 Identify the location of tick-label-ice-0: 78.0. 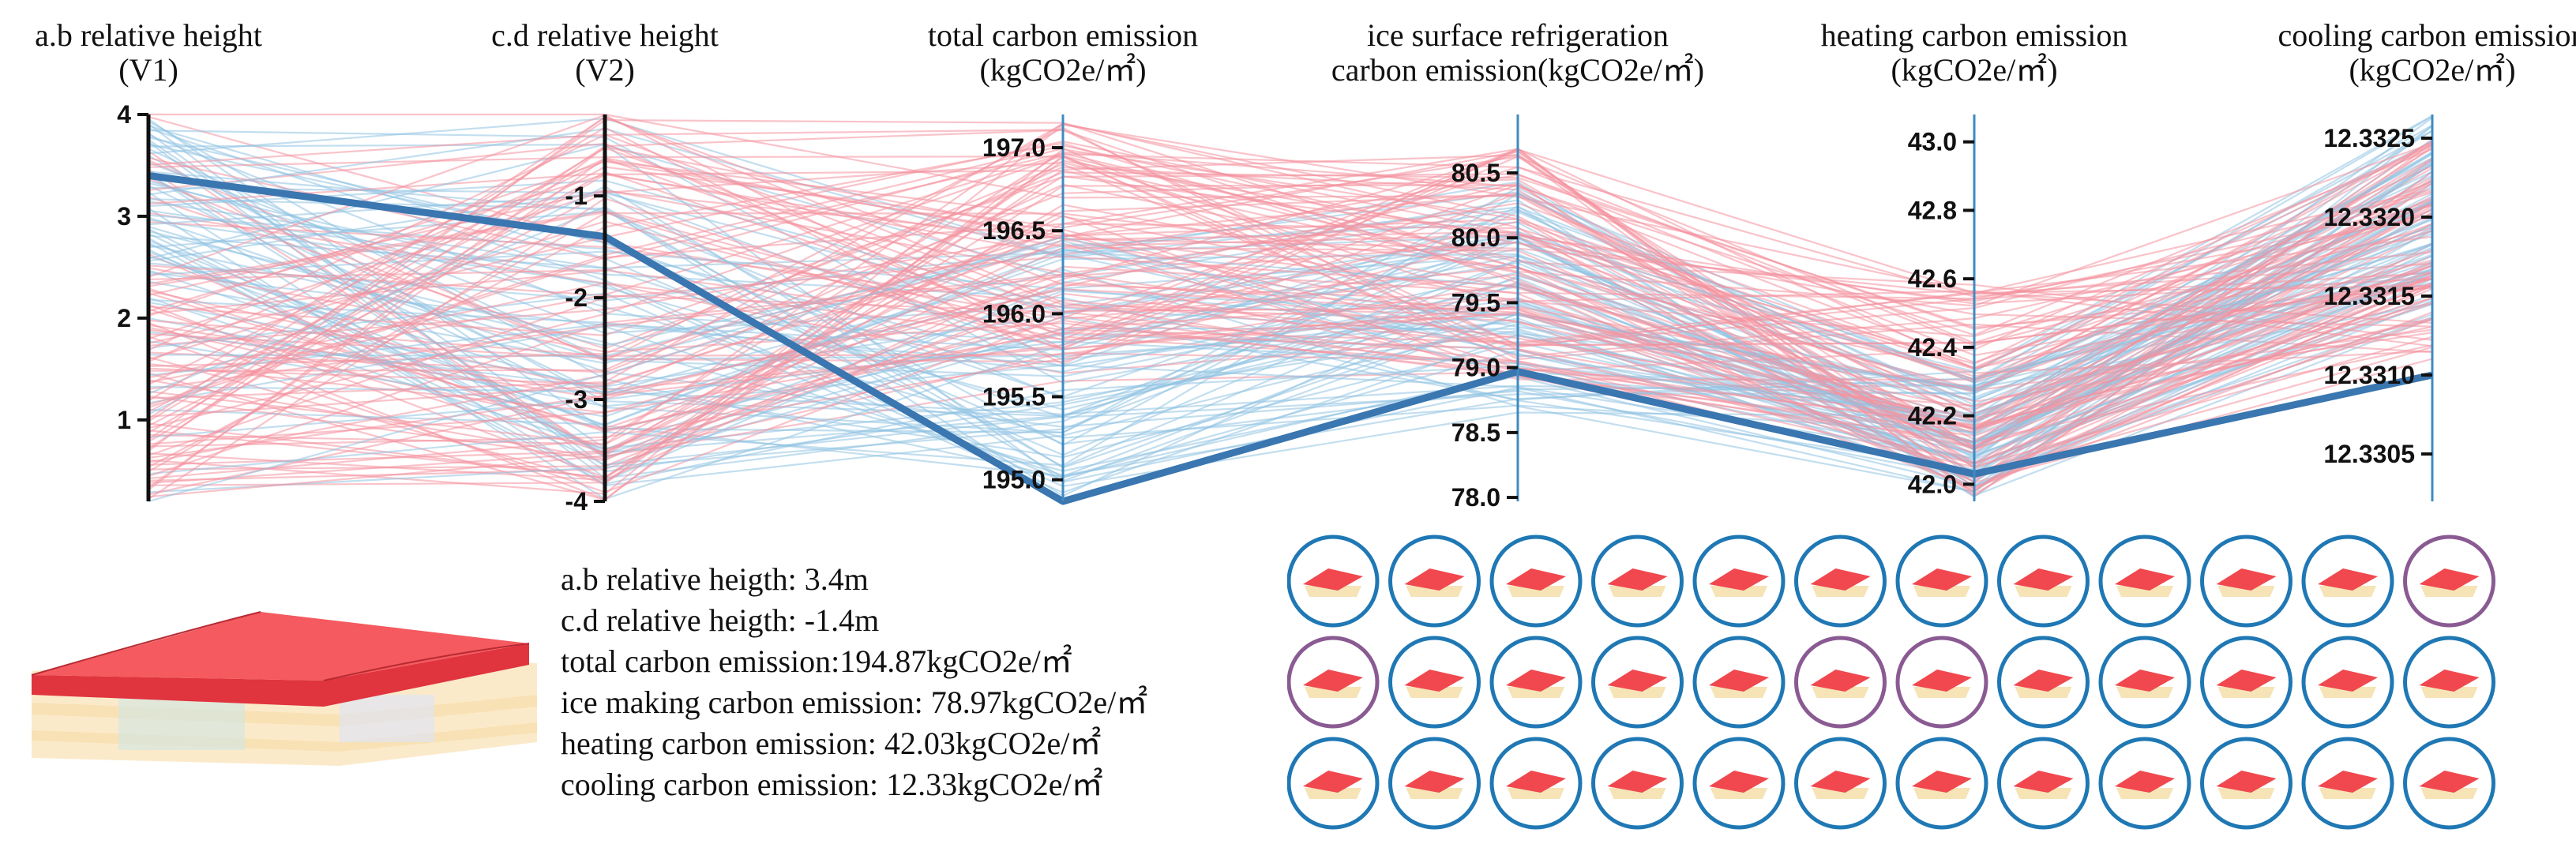
(1475, 497).